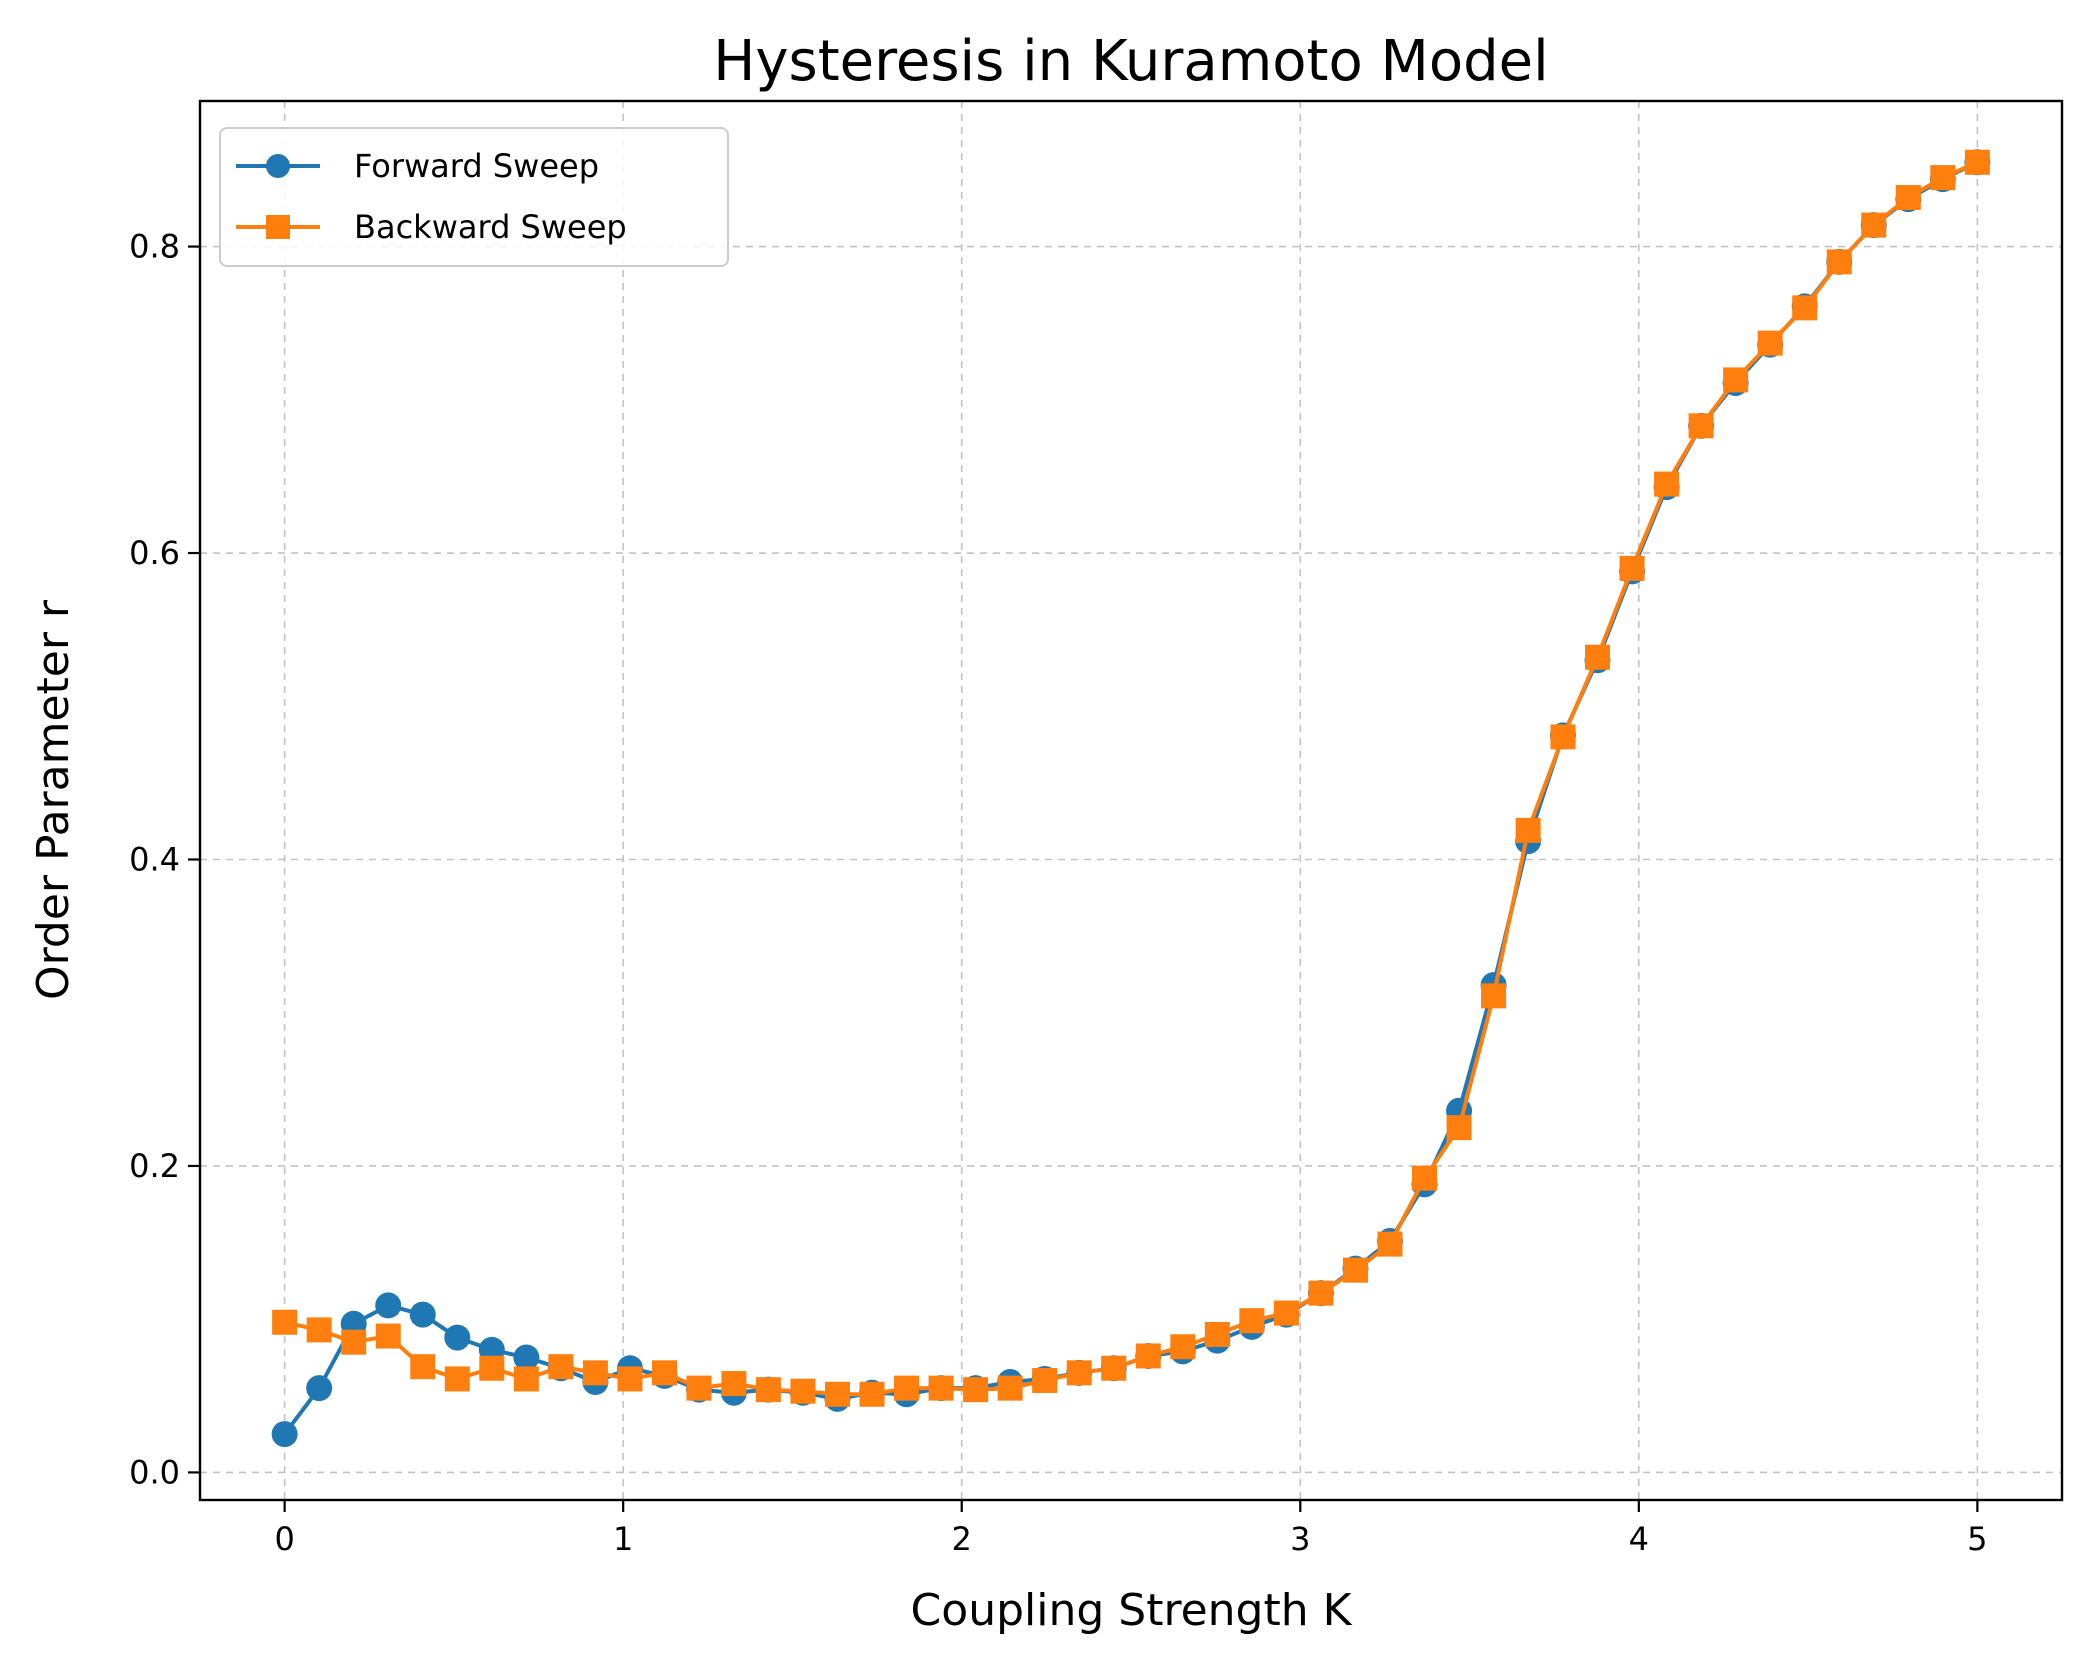  Describe the element at coordinates (1977, 1539) in the screenshot. I see `x-tick-label: 5` at that location.